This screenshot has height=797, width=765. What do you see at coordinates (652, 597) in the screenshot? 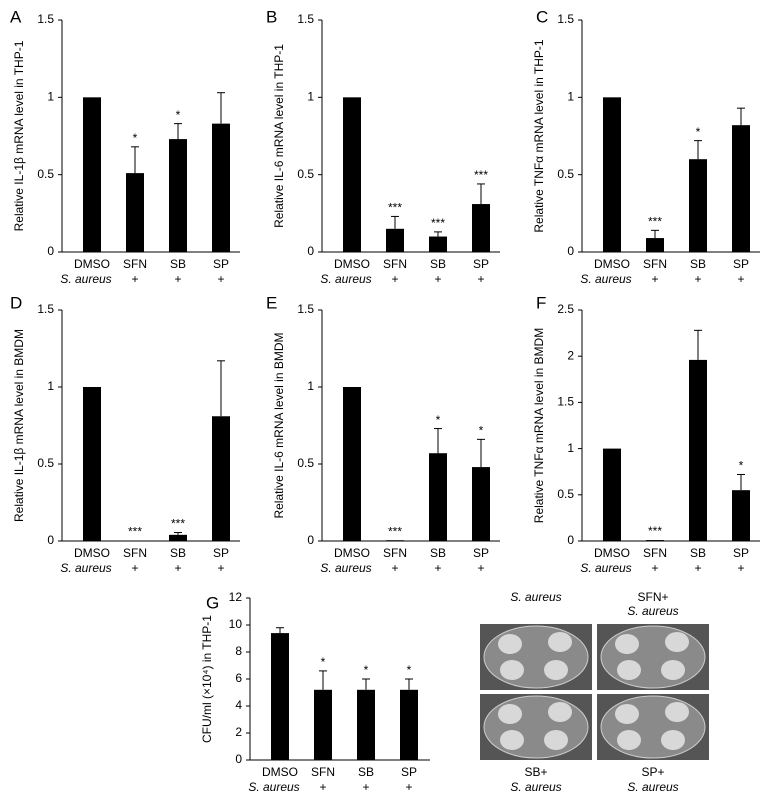
I see `plate-label: SFN+` at bounding box center [652, 597].